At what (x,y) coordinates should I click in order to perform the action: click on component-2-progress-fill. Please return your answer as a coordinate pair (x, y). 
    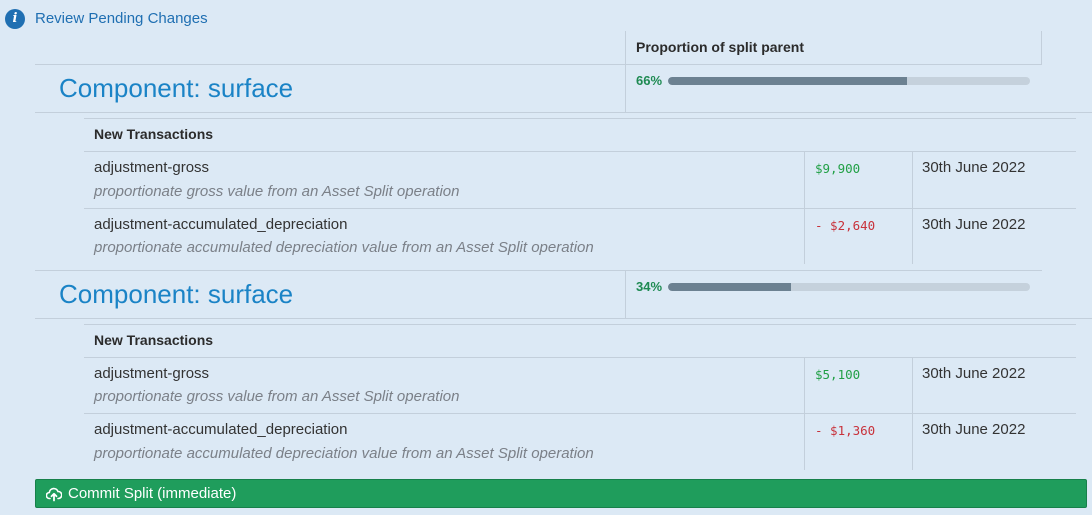
    Looking at the image, I should click on (730, 287).